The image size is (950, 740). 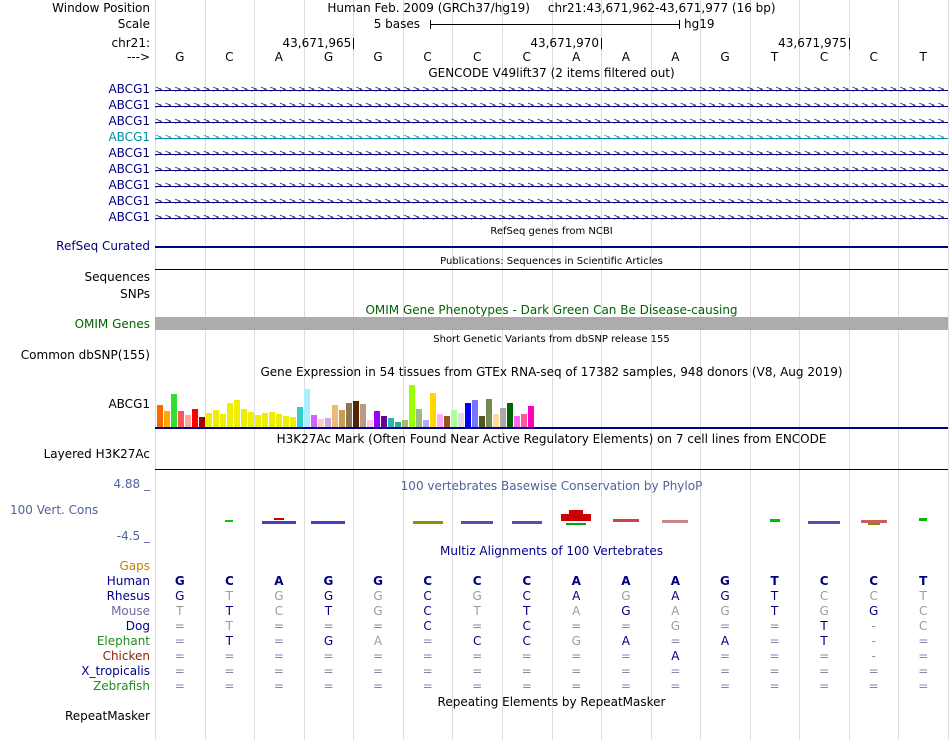 What do you see at coordinates (551, 551) in the screenshot?
I see `multiz-track-title: Multiz Alignments of 100 Vertebrates` at bounding box center [551, 551].